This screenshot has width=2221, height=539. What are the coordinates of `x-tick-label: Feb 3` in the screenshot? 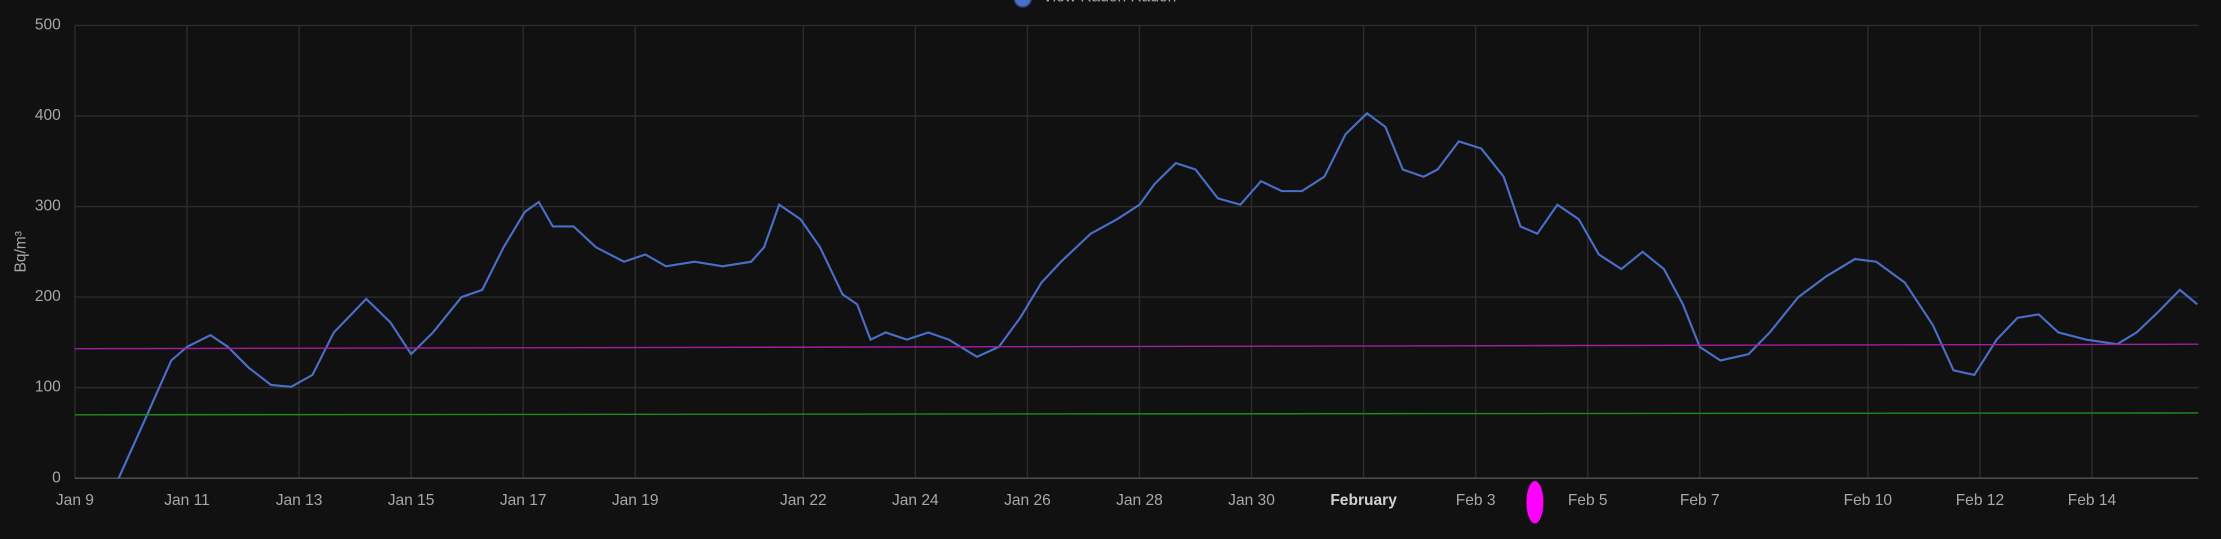 It's located at (1476, 500).